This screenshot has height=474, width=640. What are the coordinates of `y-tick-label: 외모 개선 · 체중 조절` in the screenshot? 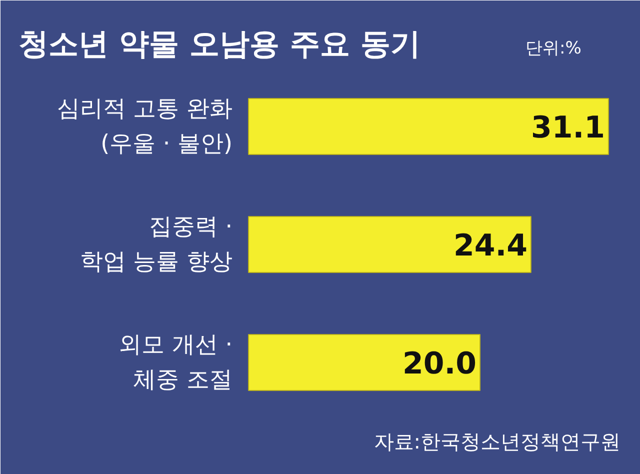 It's located at (175, 363).